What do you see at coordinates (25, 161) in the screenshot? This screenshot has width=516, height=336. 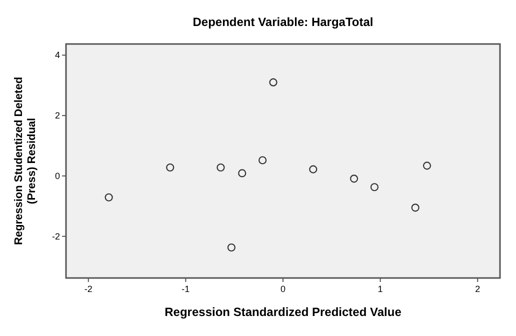 I see `y-axis-title: Regression Studentized Deleted (Press) Residual` at bounding box center [25, 161].